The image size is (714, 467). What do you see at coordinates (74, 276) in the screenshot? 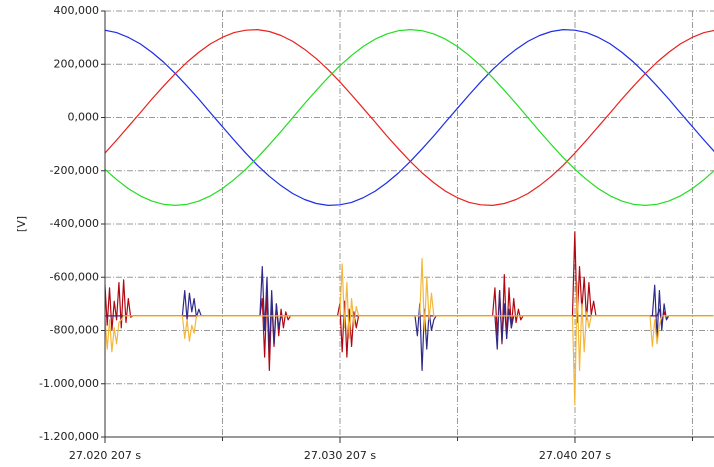
I see `y-tick-label: -600,000` at bounding box center [74, 276].